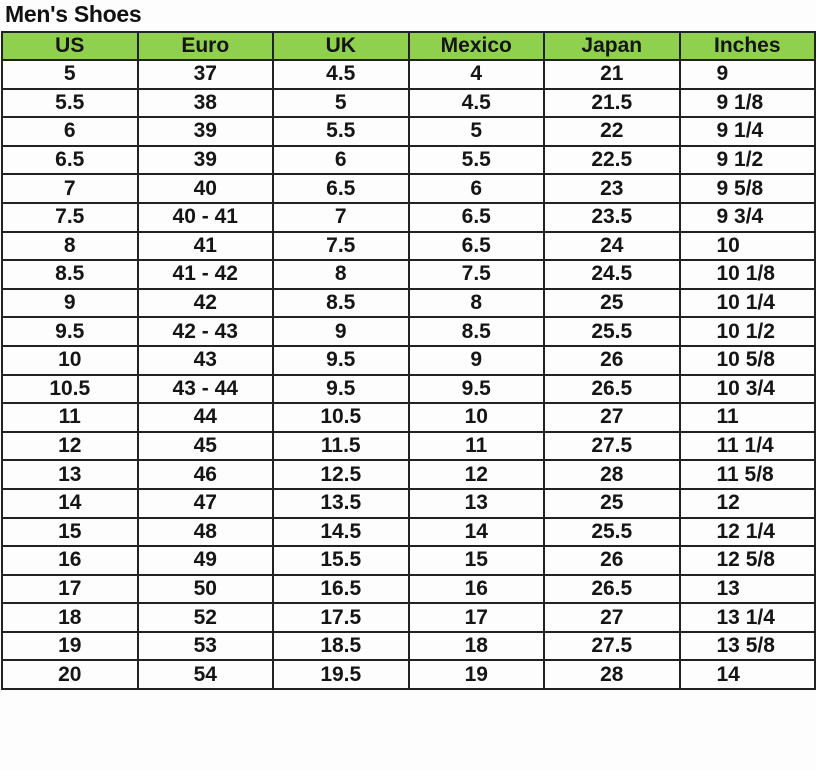 The width and height of the screenshot is (816, 770). What do you see at coordinates (747, 360) in the screenshot?
I see `cell-inches: 10 5/8` at bounding box center [747, 360].